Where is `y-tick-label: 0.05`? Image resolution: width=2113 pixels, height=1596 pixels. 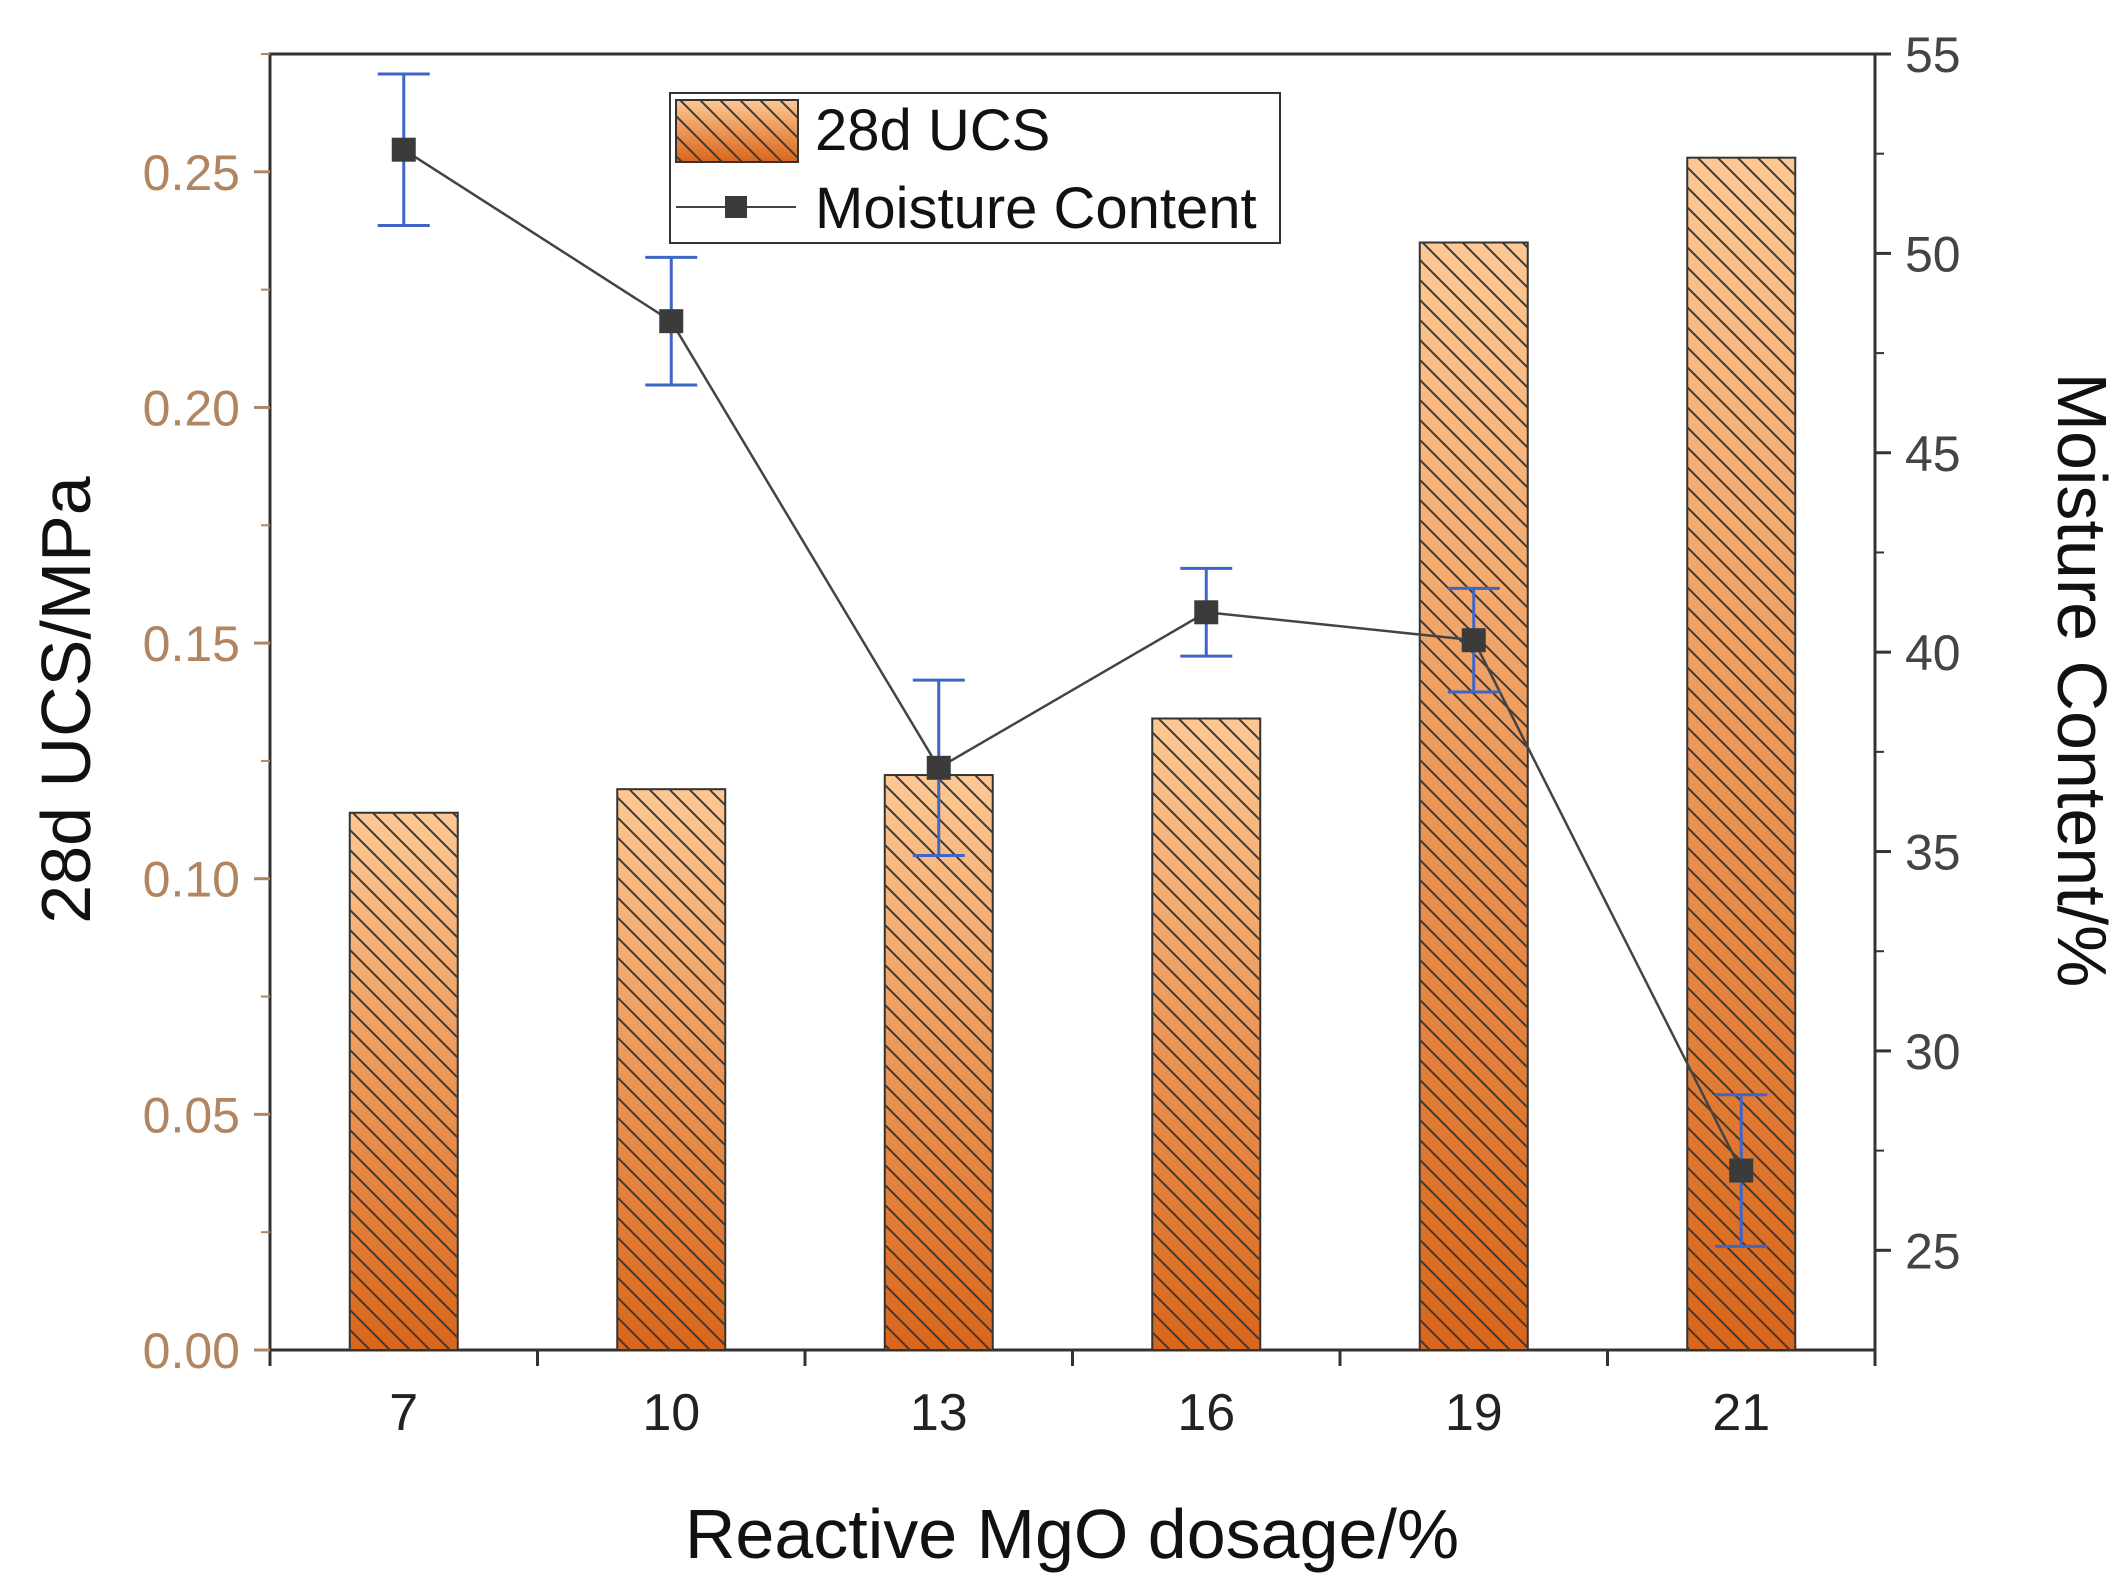
y-tick-label: 0.05 is located at coordinates (191, 1115).